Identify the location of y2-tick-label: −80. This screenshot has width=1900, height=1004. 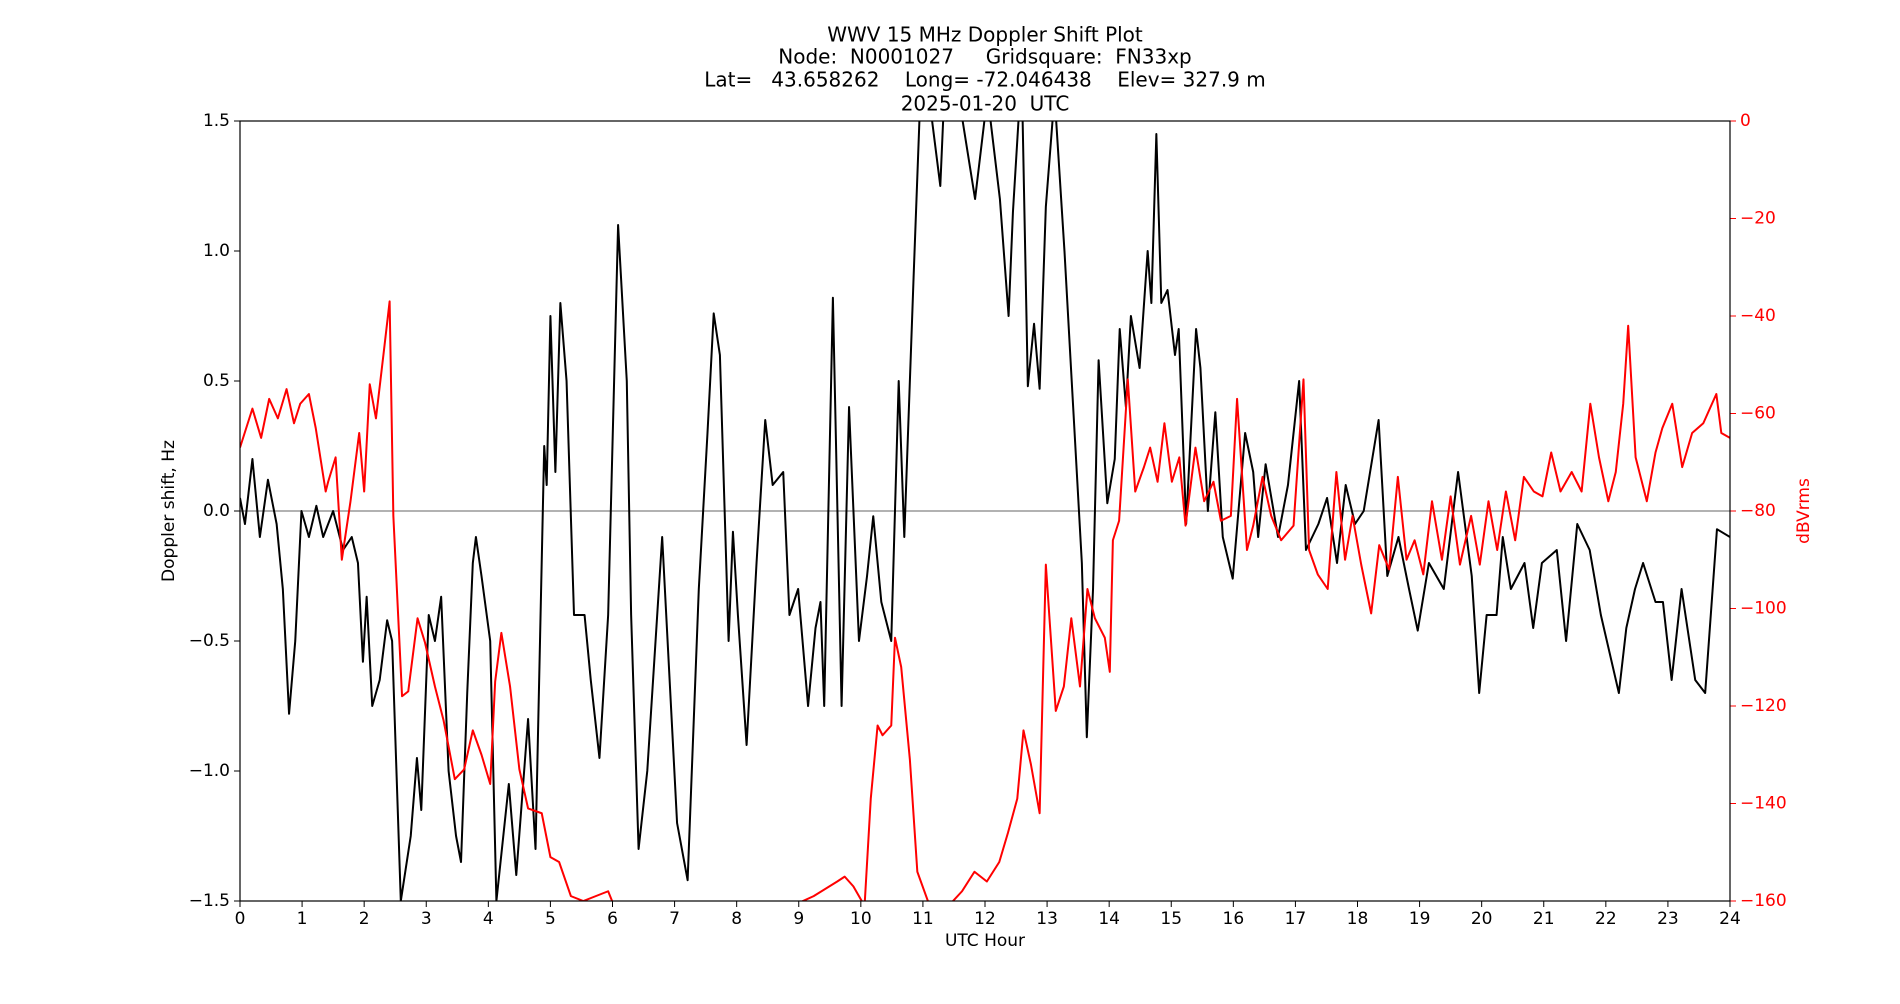
(1758, 511).